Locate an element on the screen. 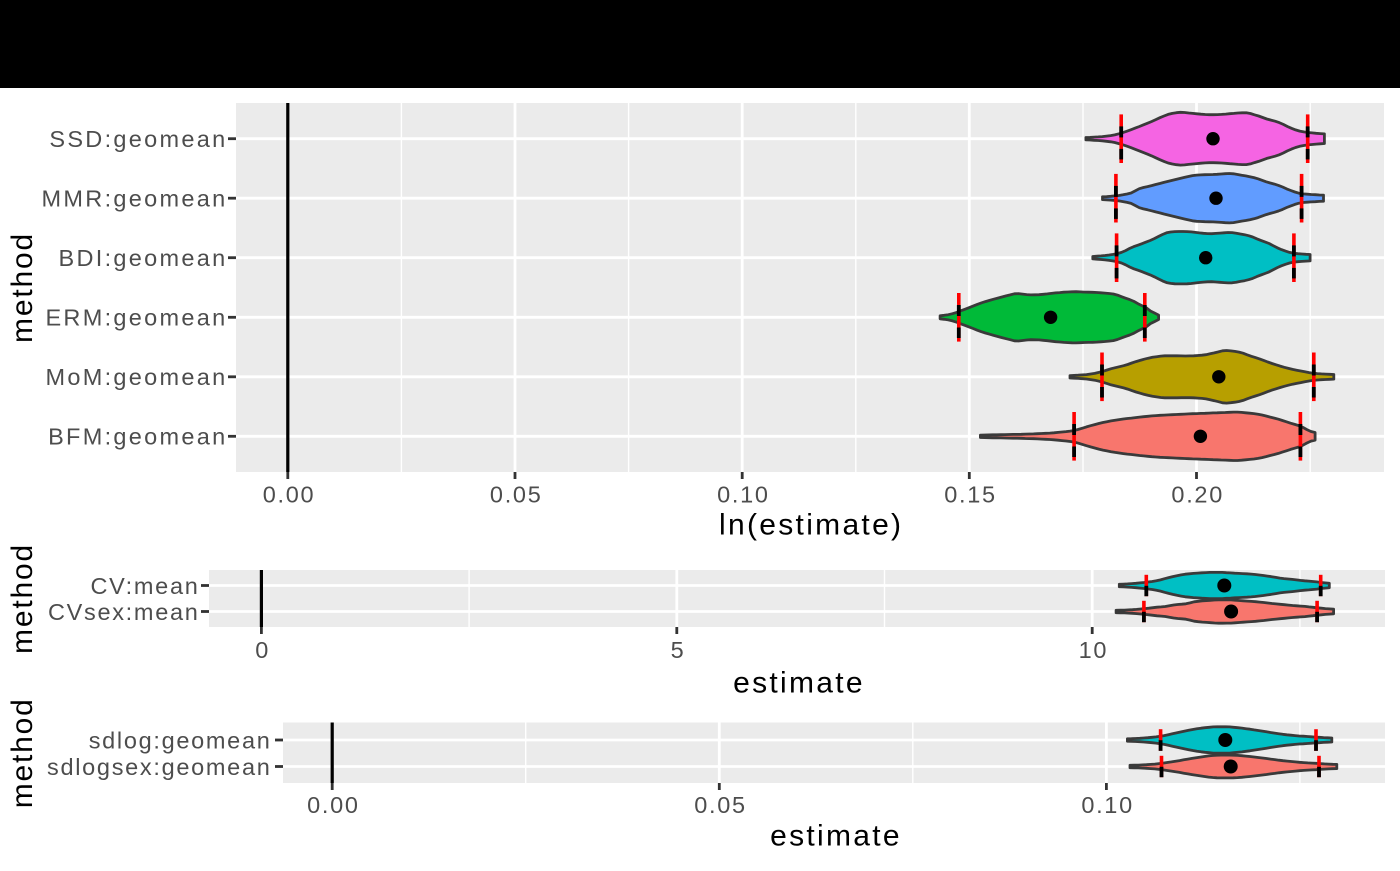 The image size is (1400, 871). svg-text: BDI:geomean is located at coordinates (143, 258).